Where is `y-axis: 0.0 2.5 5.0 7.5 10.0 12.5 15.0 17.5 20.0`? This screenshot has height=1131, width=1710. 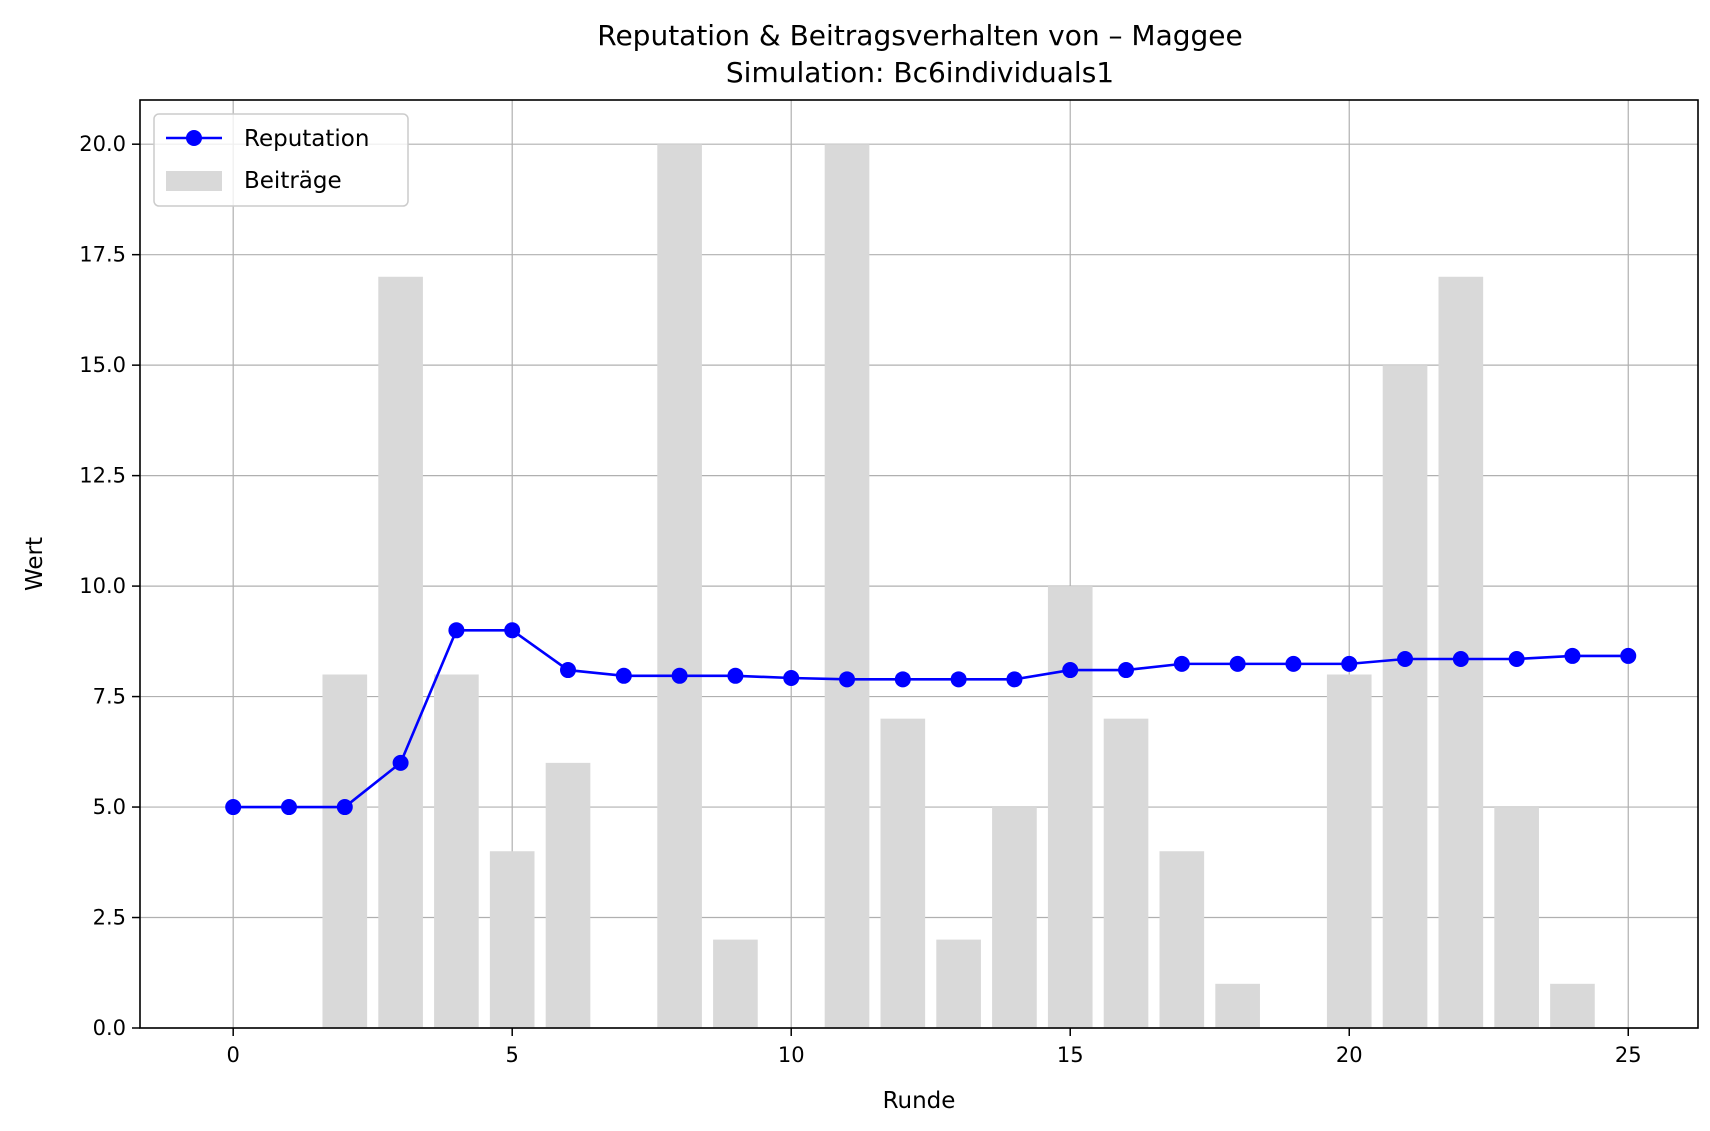
y-axis: 0.0 2.5 5.0 7.5 10.0 12.5 15.0 17.5 20.0 is located at coordinates (109, 586).